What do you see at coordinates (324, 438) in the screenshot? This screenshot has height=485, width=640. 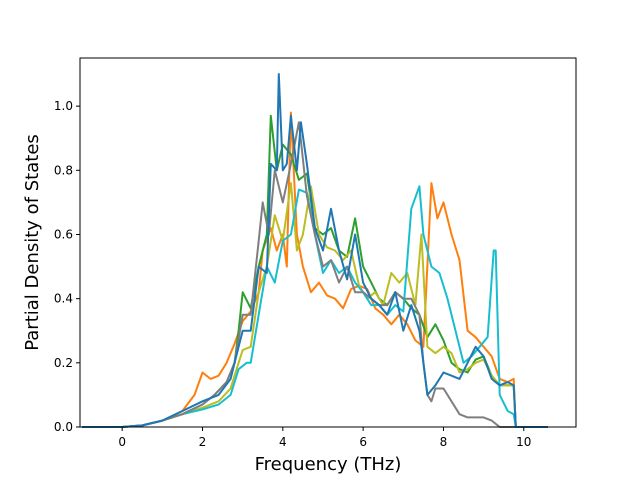 I see `x-axis-ticks: 0 2 4 6 8 10` at bounding box center [324, 438].